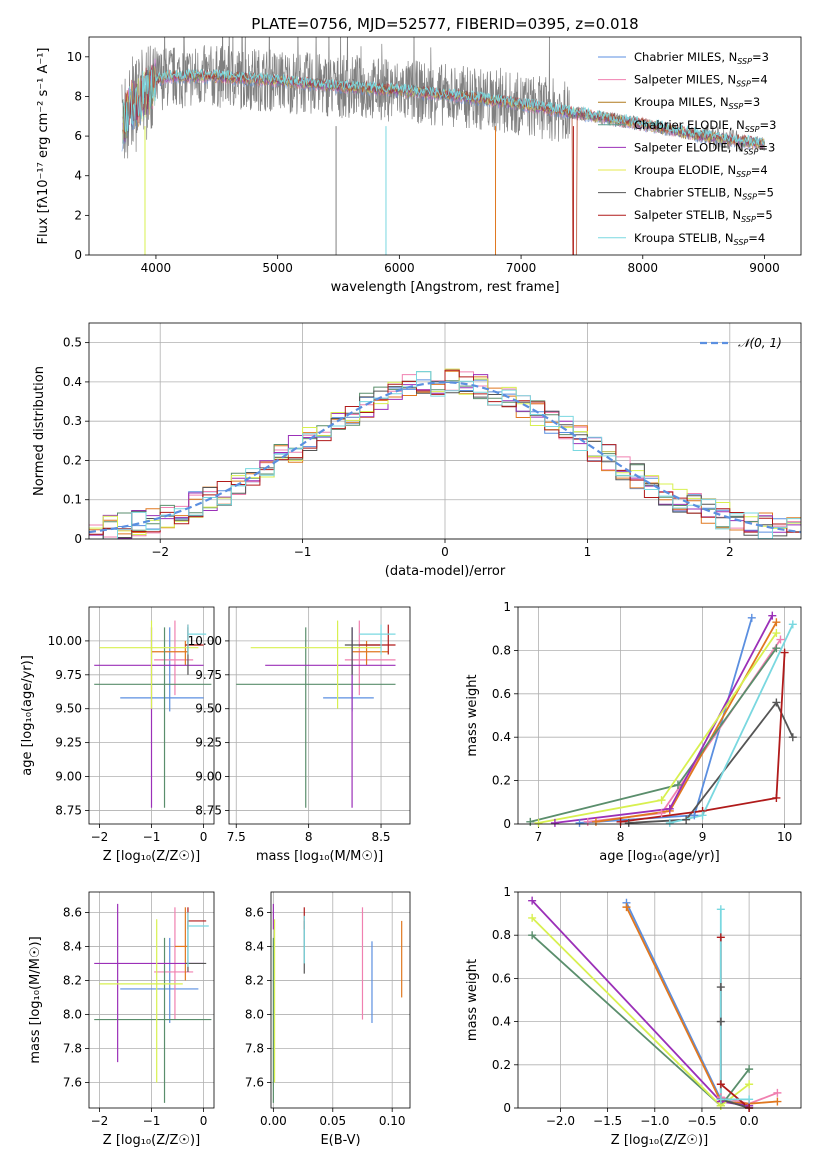 This screenshot has width=819, height=1170. What do you see at coordinates (72, 1014) in the screenshot?
I see `y-tick-label: 8.0` at bounding box center [72, 1014].